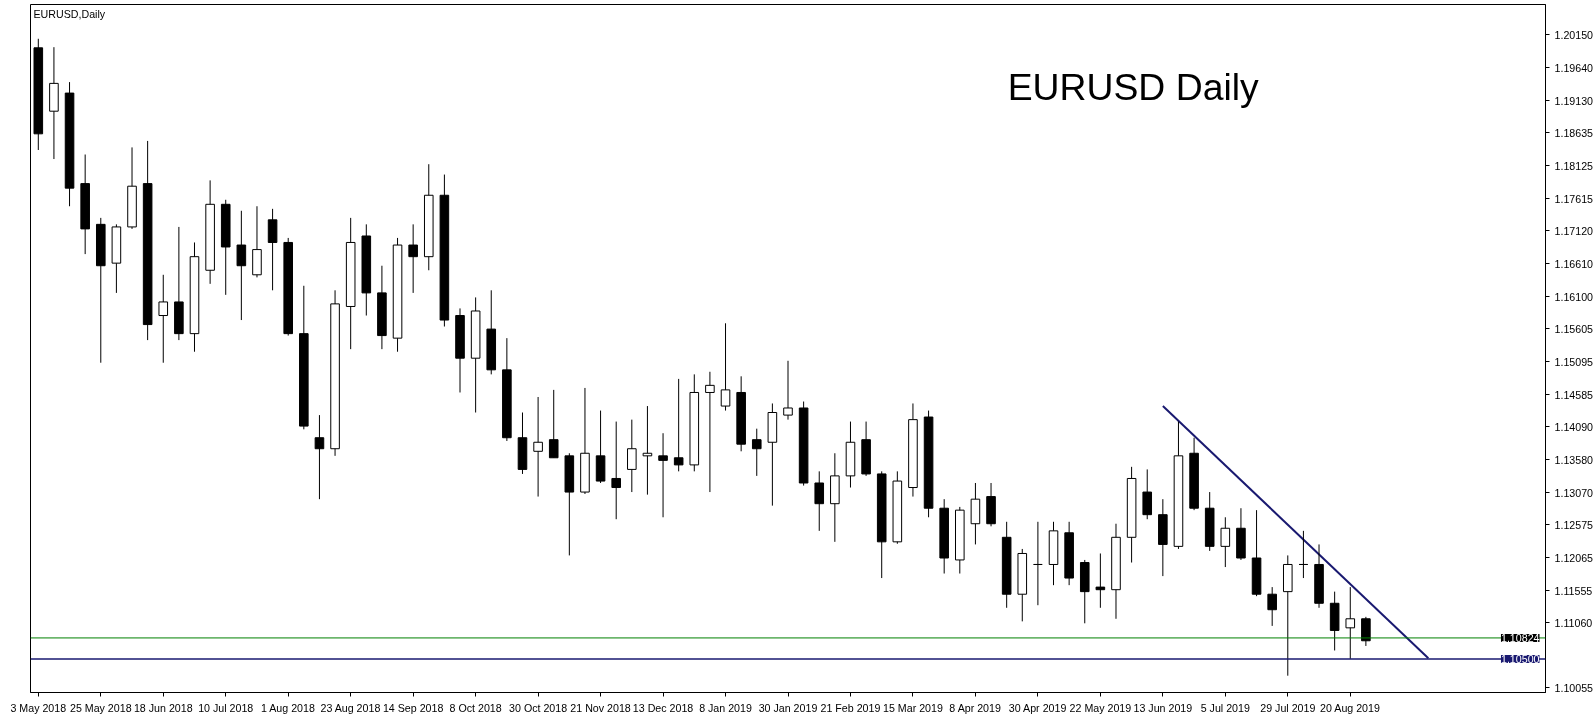  Describe the element at coordinates (1288, 707) in the screenshot. I see `x-tick-label: 29 Jul 2019` at that location.